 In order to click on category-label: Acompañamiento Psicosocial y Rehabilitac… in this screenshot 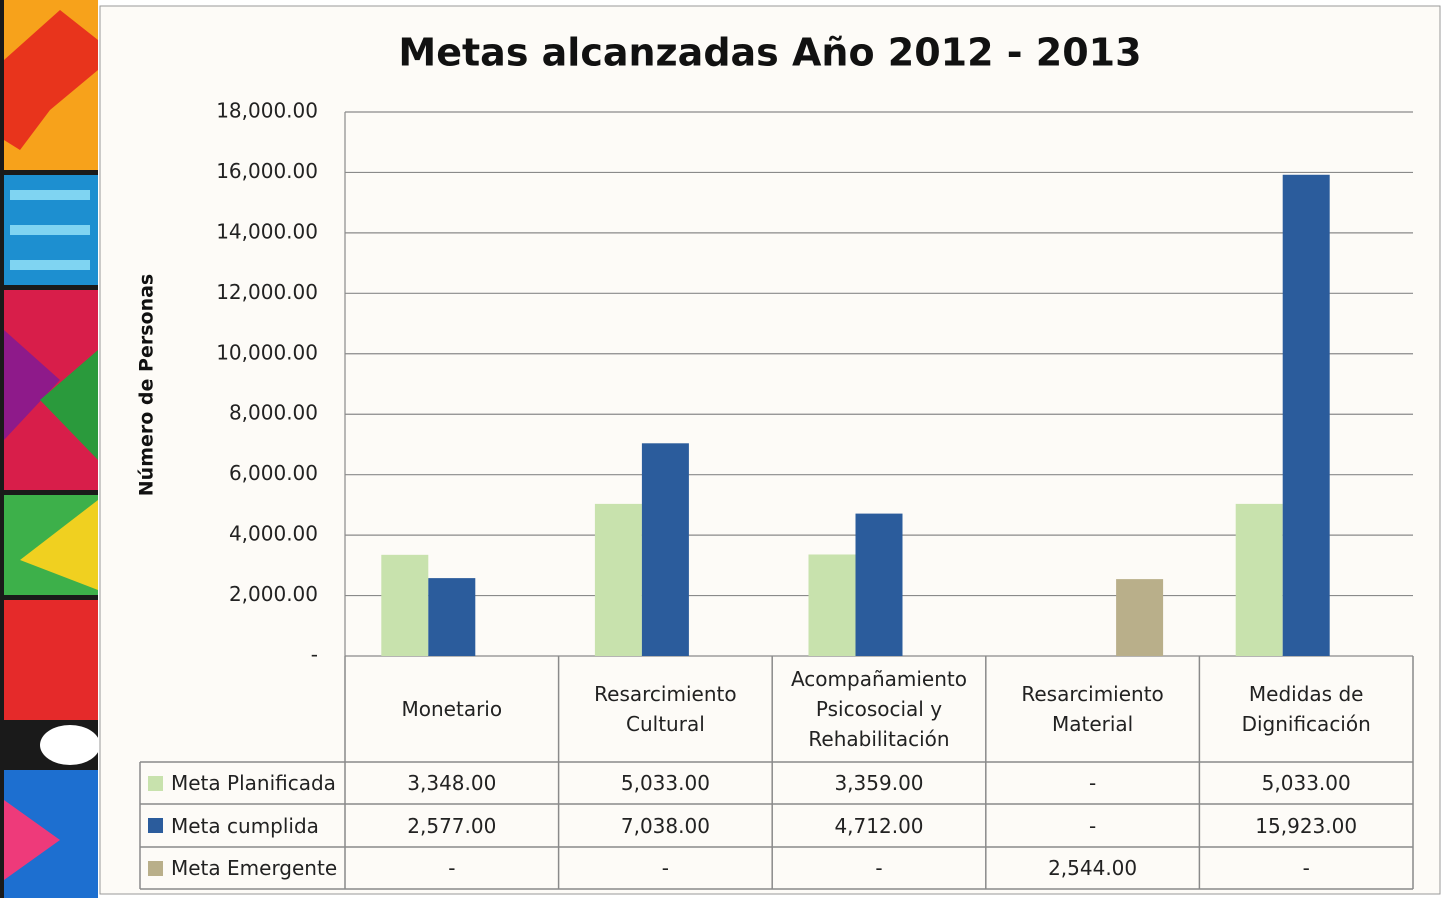, I will do `click(878, 709)`.